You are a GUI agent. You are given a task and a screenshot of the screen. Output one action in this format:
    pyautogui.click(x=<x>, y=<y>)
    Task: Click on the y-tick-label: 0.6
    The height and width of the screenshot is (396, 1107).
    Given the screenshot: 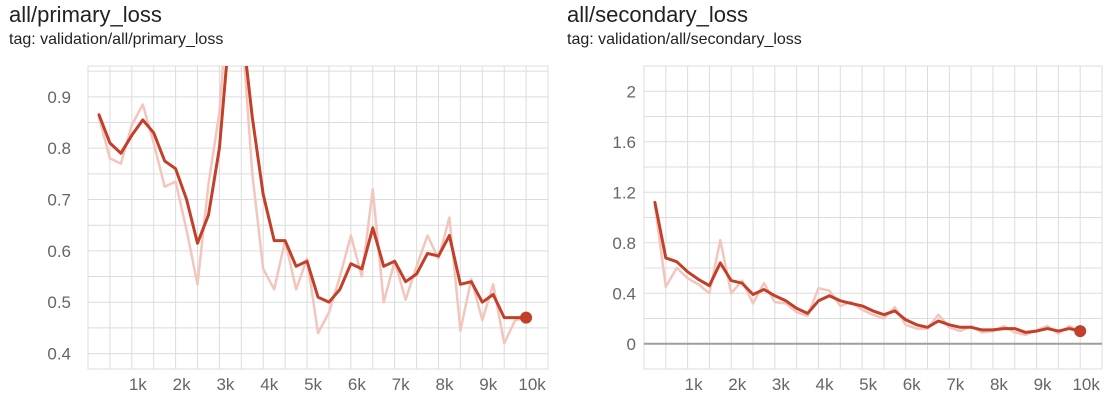 What is the action you would take?
    pyautogui.click(x=59, y=251)
    